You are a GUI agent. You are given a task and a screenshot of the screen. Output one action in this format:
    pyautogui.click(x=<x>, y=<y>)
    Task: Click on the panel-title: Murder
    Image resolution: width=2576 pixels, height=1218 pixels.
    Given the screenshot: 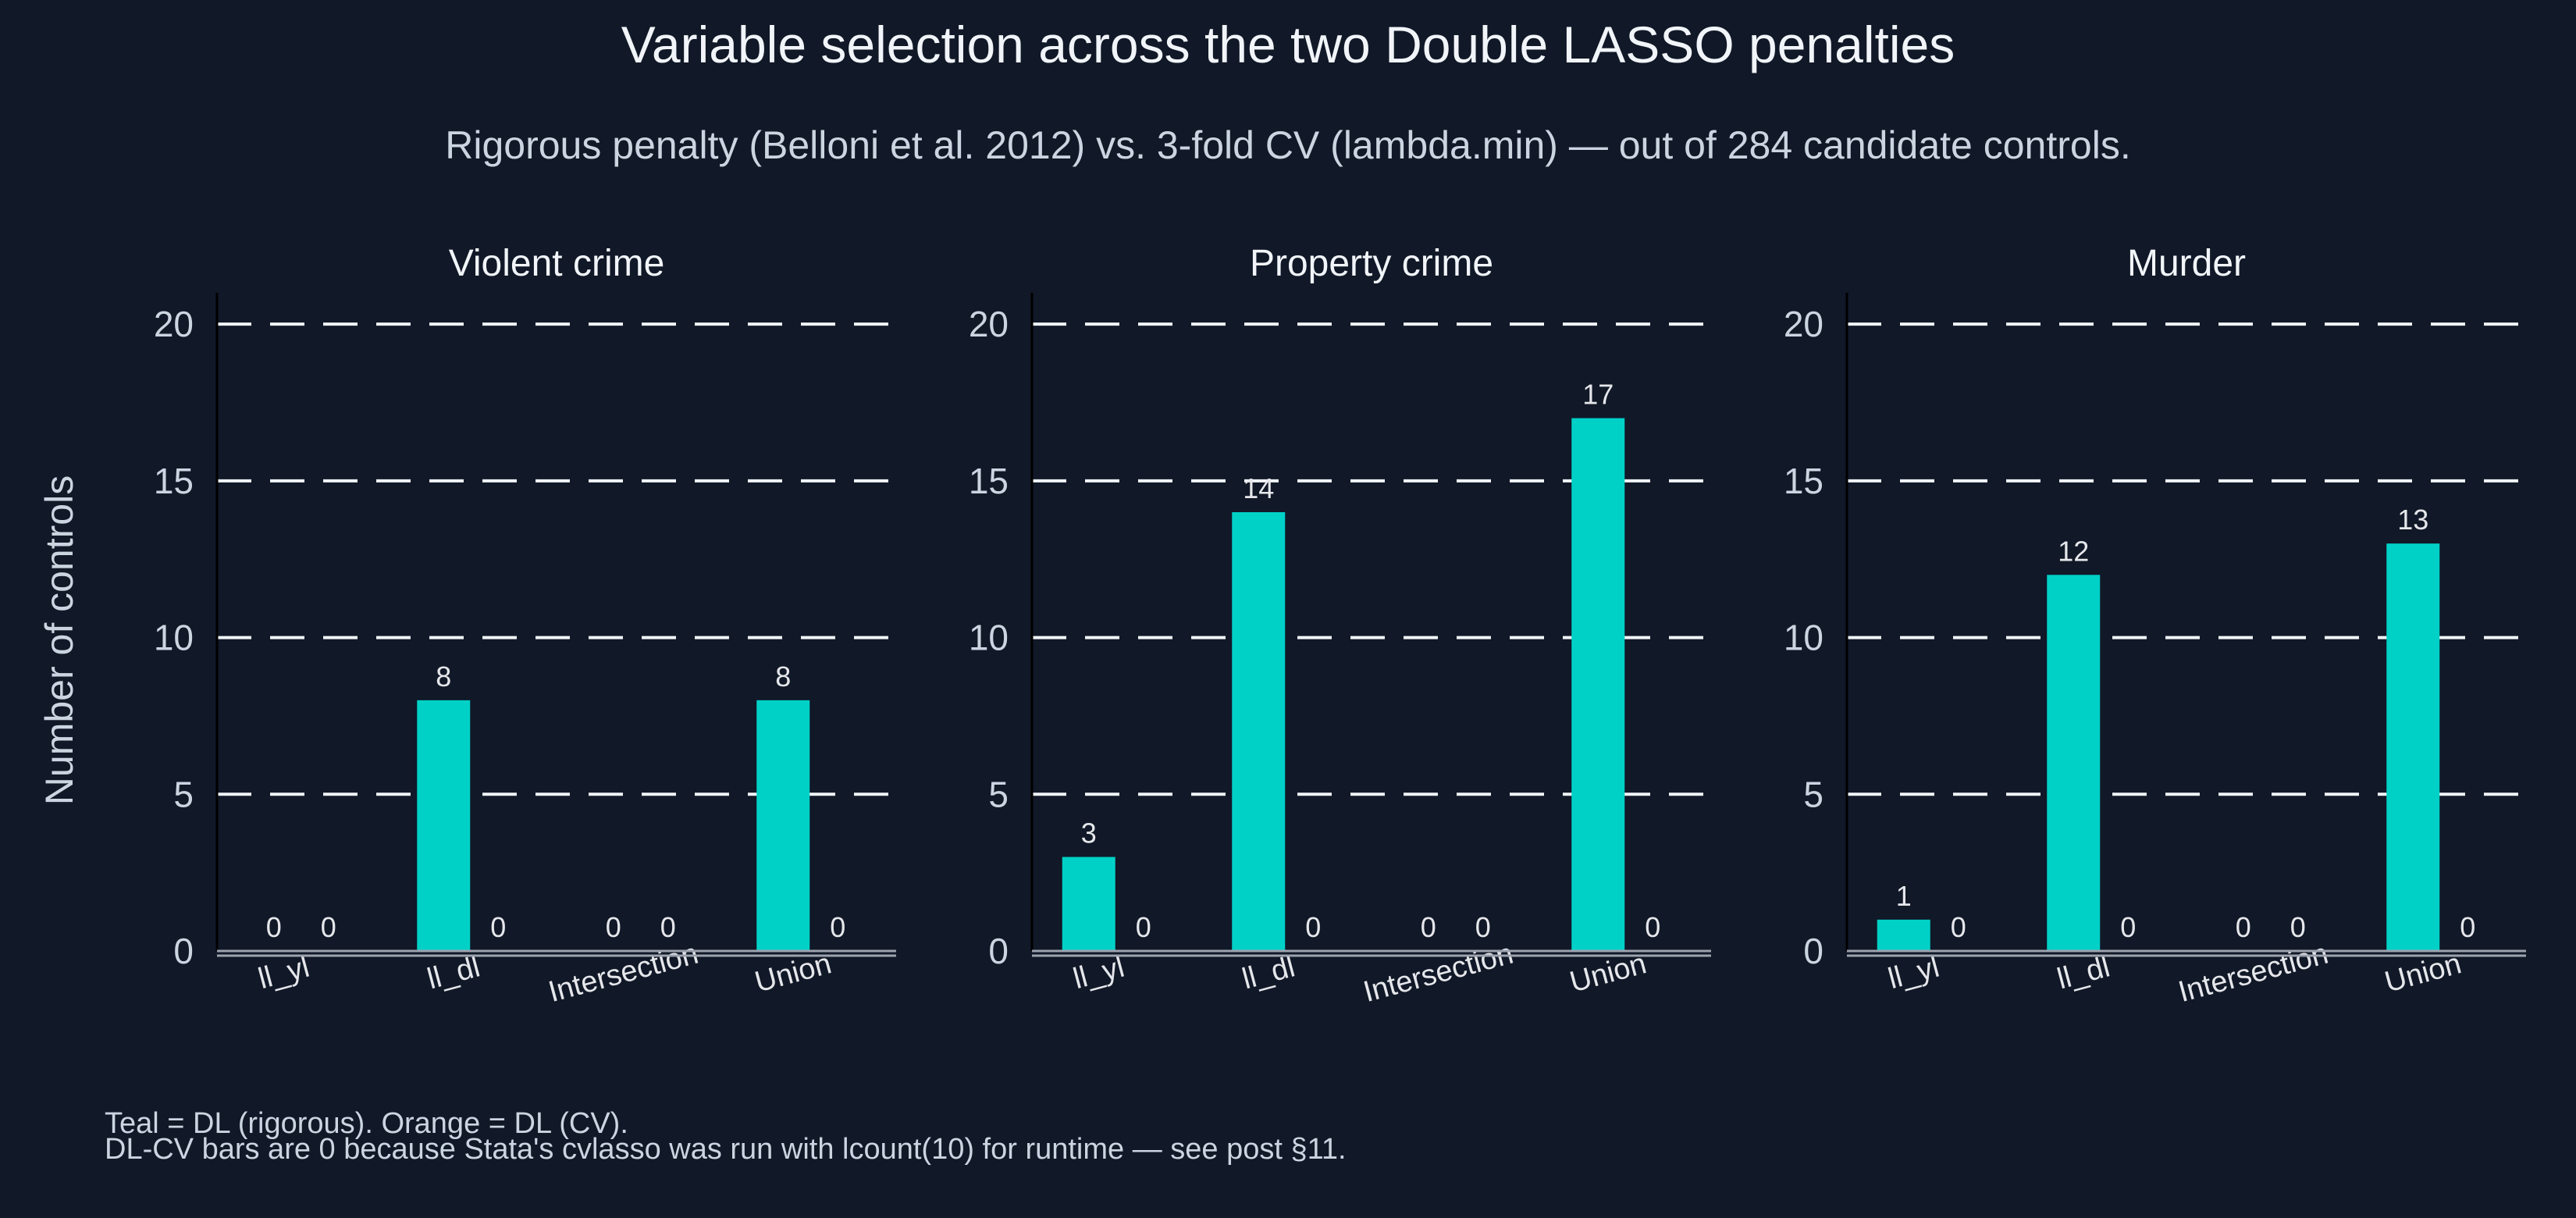 What is the action you would take?
    pyautogui.click(x=2186, y=263)
    